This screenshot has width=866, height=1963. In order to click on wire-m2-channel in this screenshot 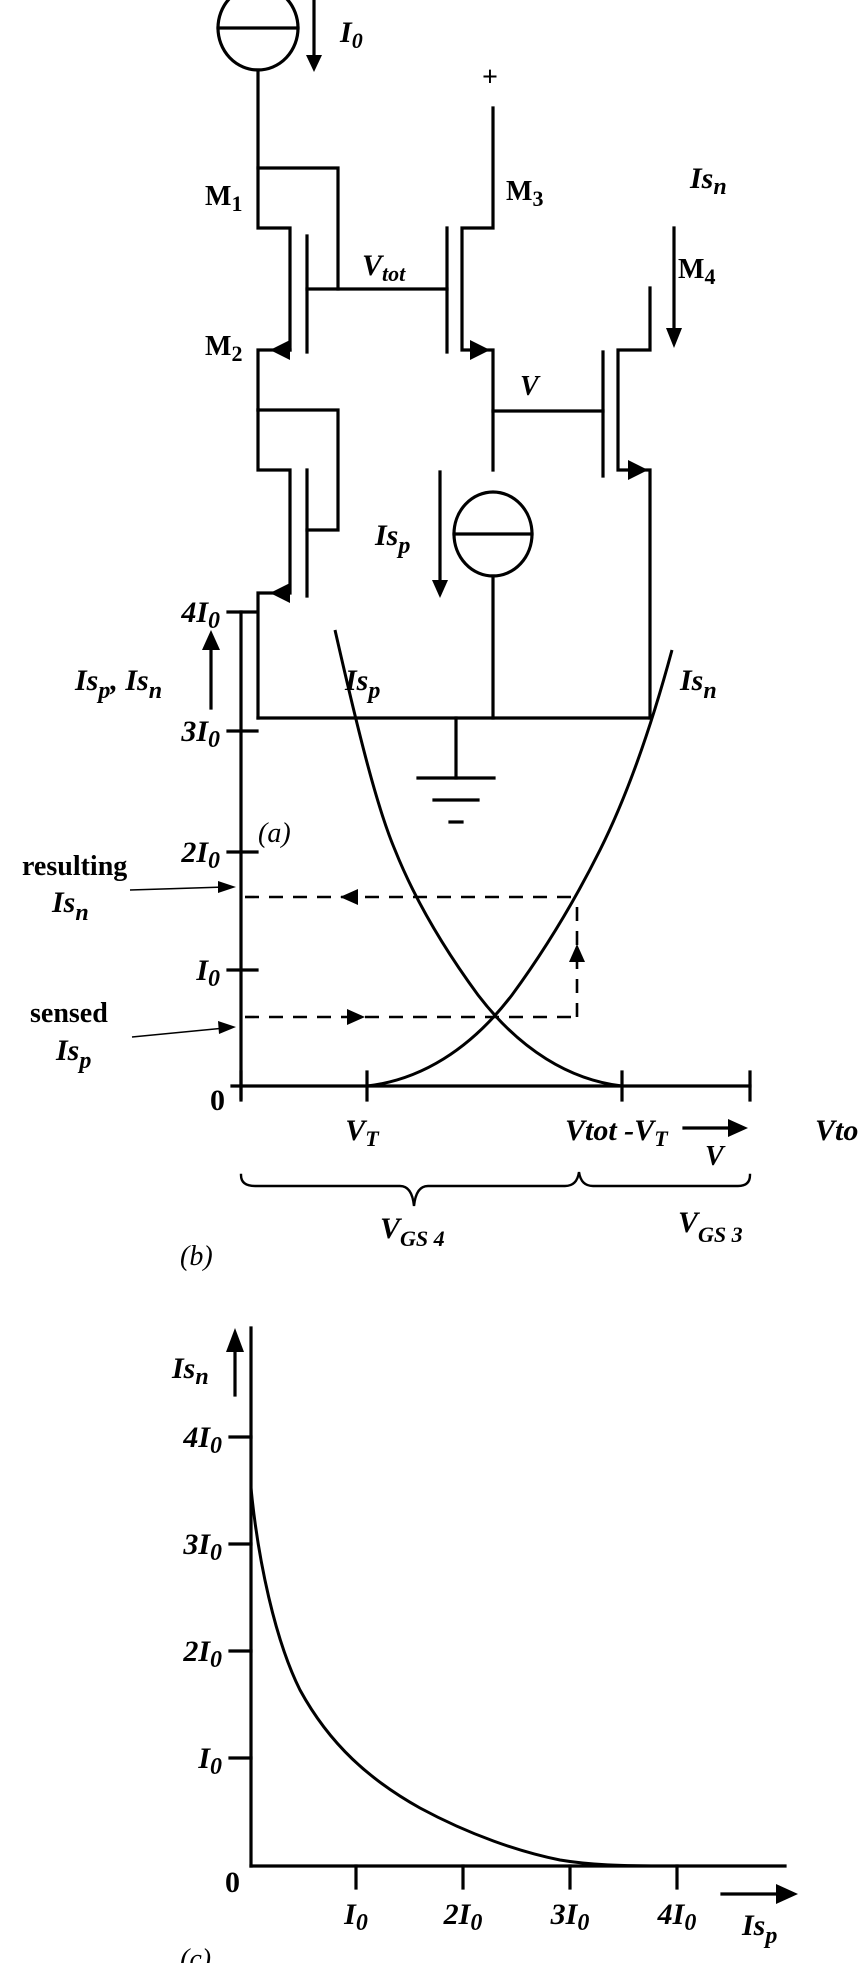, I will do `click(274, 564)`.